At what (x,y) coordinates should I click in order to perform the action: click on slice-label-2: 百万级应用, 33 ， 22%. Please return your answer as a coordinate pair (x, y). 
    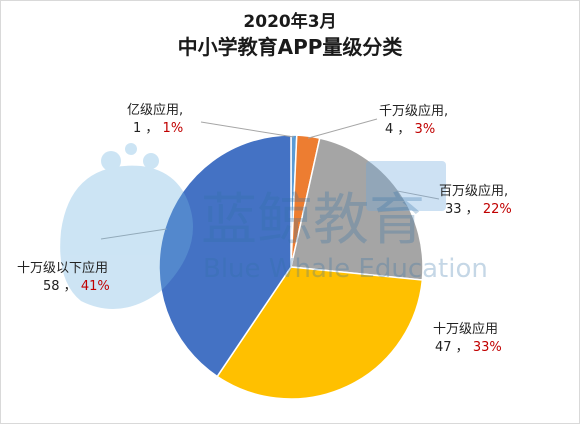
    Looking at the image, I should click on (475, 200).